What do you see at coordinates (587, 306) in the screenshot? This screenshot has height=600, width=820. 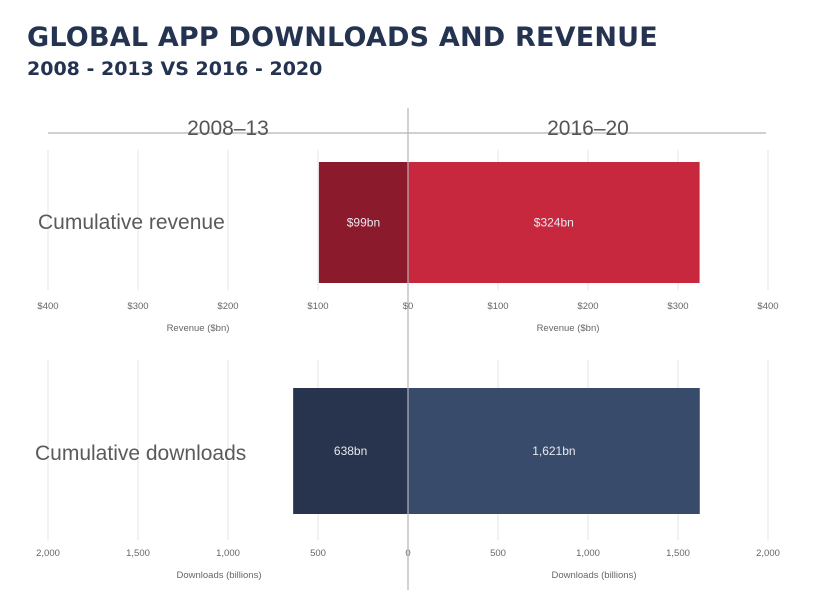 I see `tick-label-revenue-right: $200` at bounding box center [587, 306].